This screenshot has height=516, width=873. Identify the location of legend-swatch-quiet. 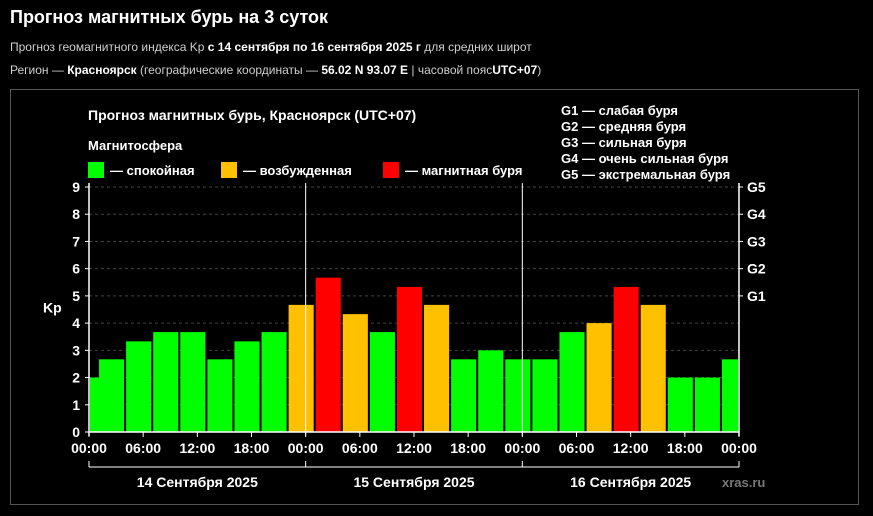
(96, 170).